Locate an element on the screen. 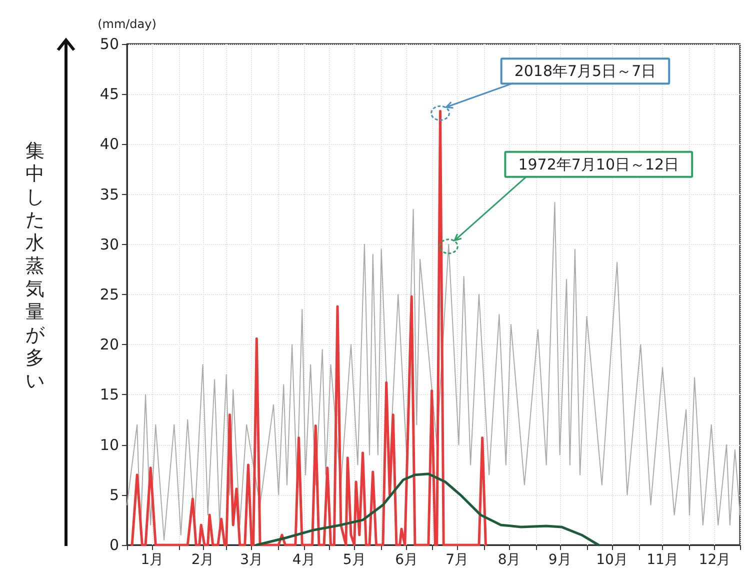 Image resolution: width=753 pixels, height=579 pixels. y-tick-label: 10 is located at coordinates (109, 445).